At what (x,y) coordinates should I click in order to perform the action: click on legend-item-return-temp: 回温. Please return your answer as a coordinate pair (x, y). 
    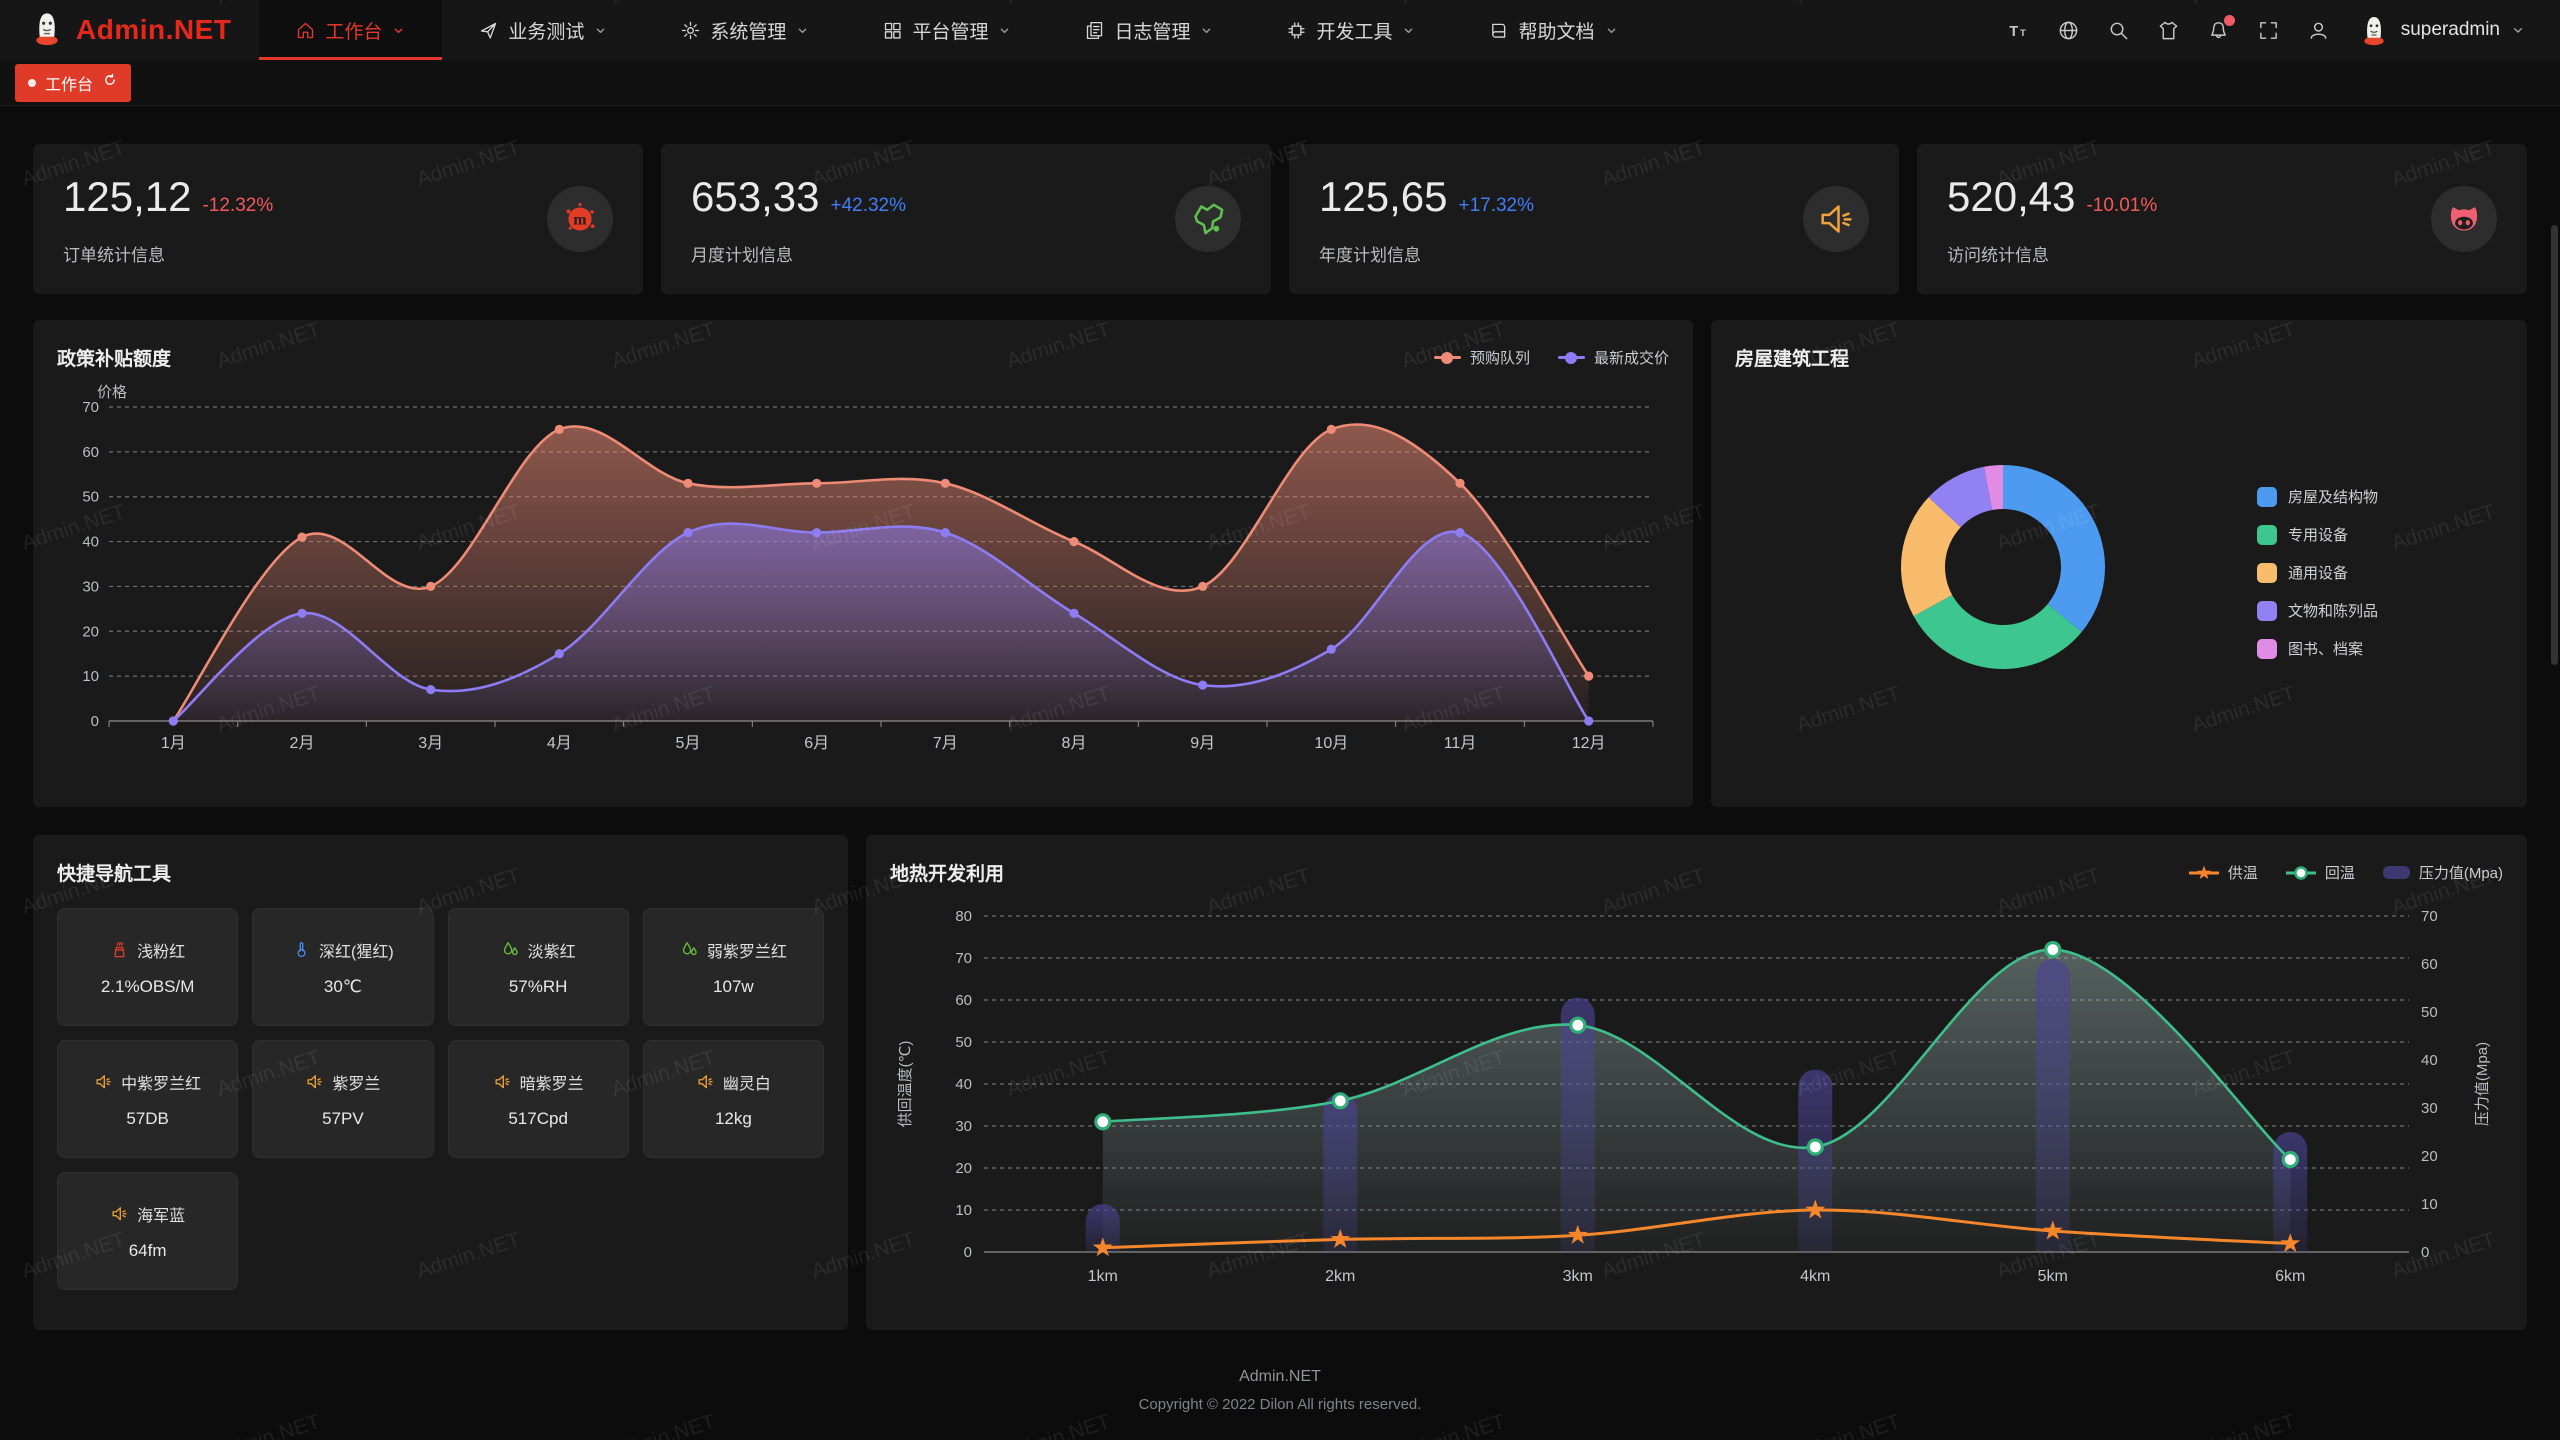
    Looking at the image, I should click on (2320, 872).